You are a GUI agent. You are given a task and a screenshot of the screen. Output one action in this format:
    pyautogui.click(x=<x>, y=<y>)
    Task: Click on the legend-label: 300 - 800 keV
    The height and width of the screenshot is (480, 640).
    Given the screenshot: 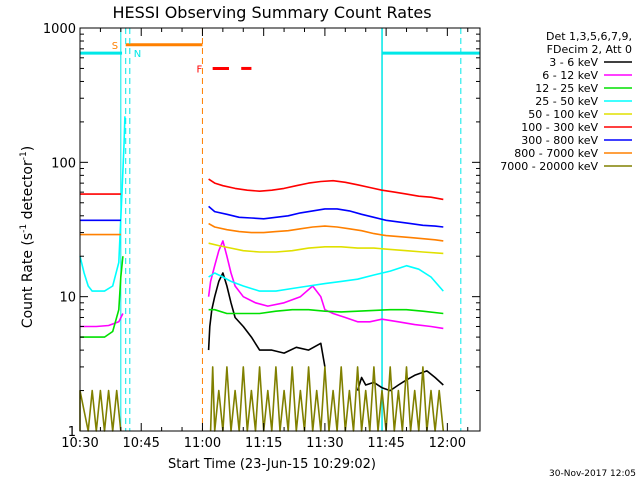 What is the action you would take?
    pyautogui.click(x=559, y=140)
    